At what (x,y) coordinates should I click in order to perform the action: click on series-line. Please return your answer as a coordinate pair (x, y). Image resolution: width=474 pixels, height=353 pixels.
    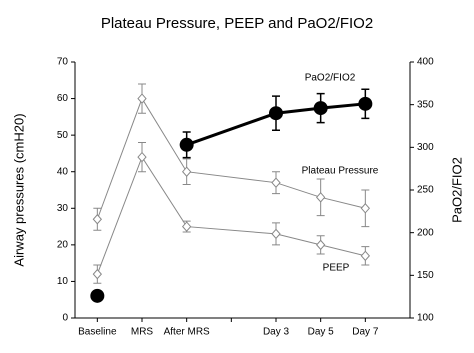
    Looking at the image, I should click on (276, 124).